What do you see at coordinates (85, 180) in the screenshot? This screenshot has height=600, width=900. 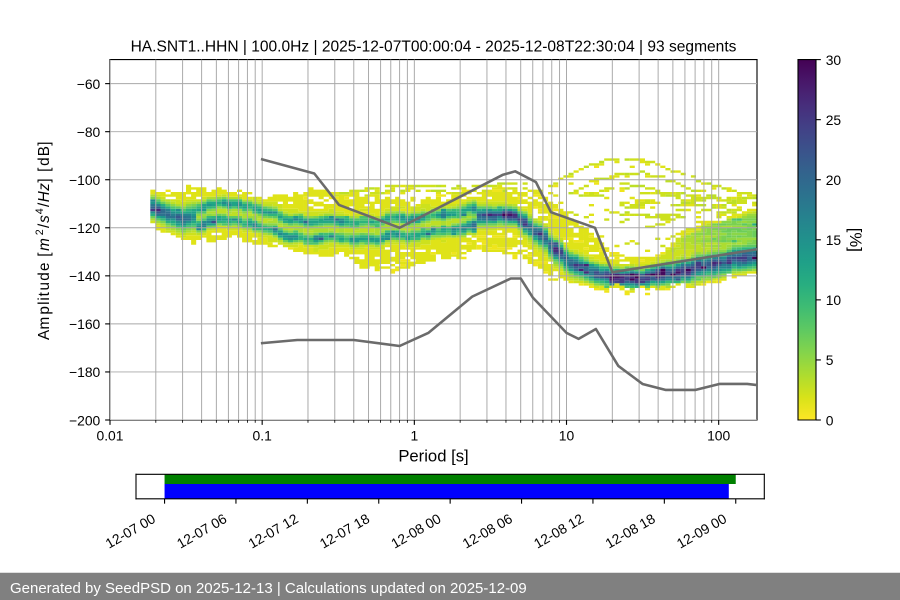 I see `svg-text: −100` at bounding box center [85, 180].